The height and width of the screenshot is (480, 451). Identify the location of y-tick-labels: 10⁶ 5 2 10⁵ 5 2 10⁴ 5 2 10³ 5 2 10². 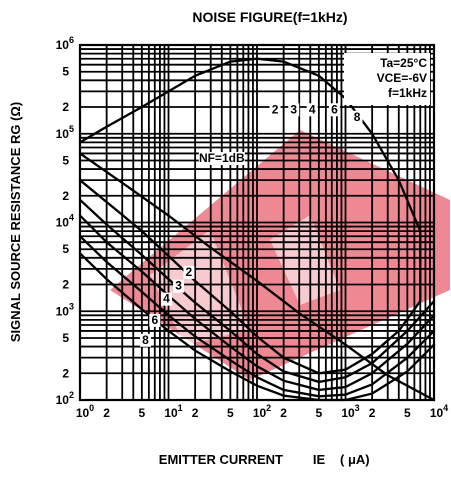
(65, 221).